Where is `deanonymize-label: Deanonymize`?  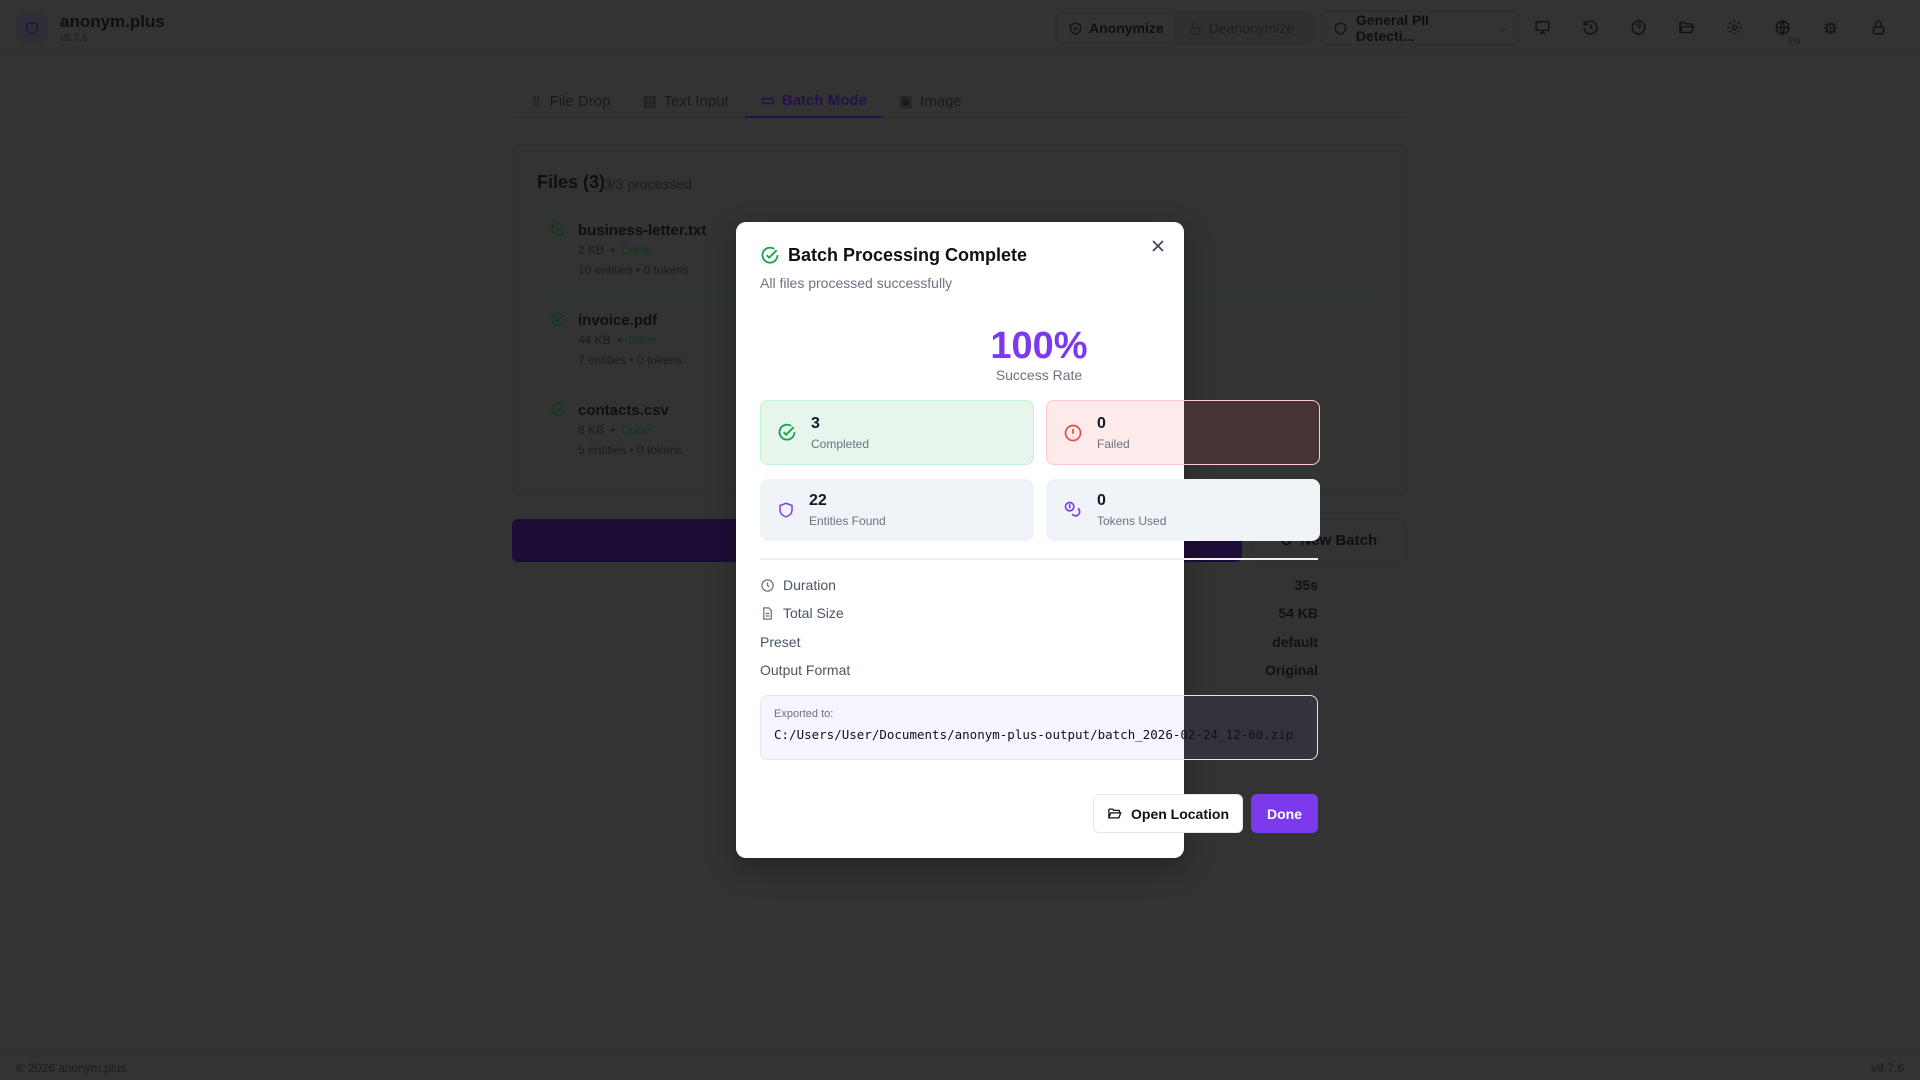
deanonymize-label: Deanonymize is located at coordinates (1251, 28).